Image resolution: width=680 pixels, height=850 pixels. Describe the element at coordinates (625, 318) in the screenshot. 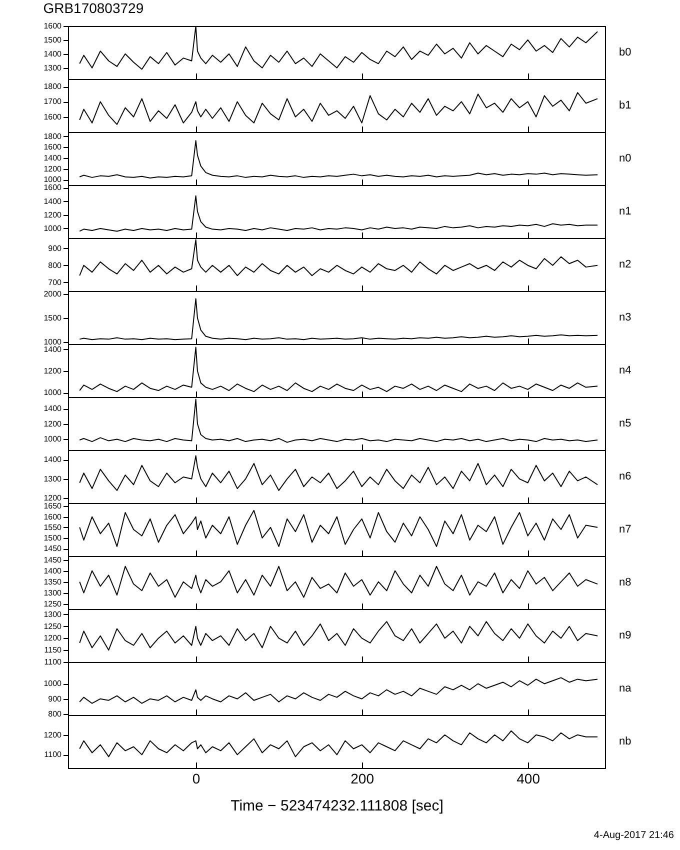

I see `text: n3` at that location.